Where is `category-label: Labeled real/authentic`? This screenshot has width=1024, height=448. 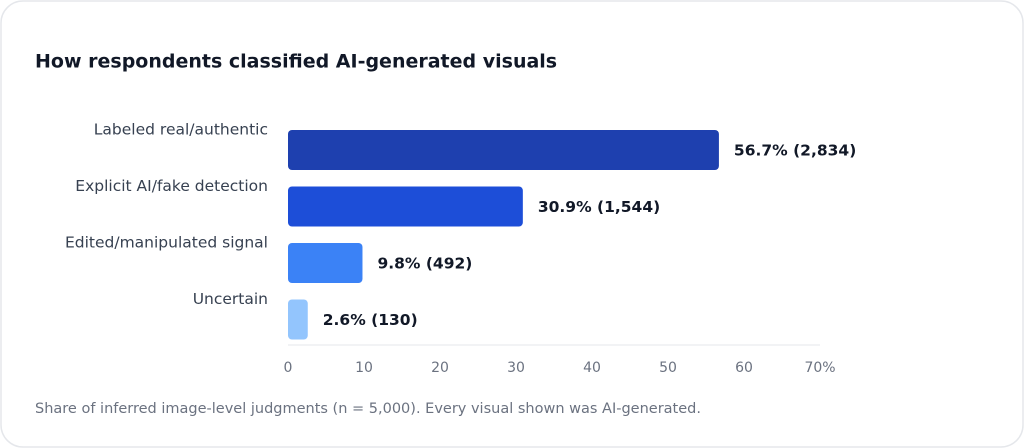
category-label: Labeled real/authentic is located at coordinates (181, 130).